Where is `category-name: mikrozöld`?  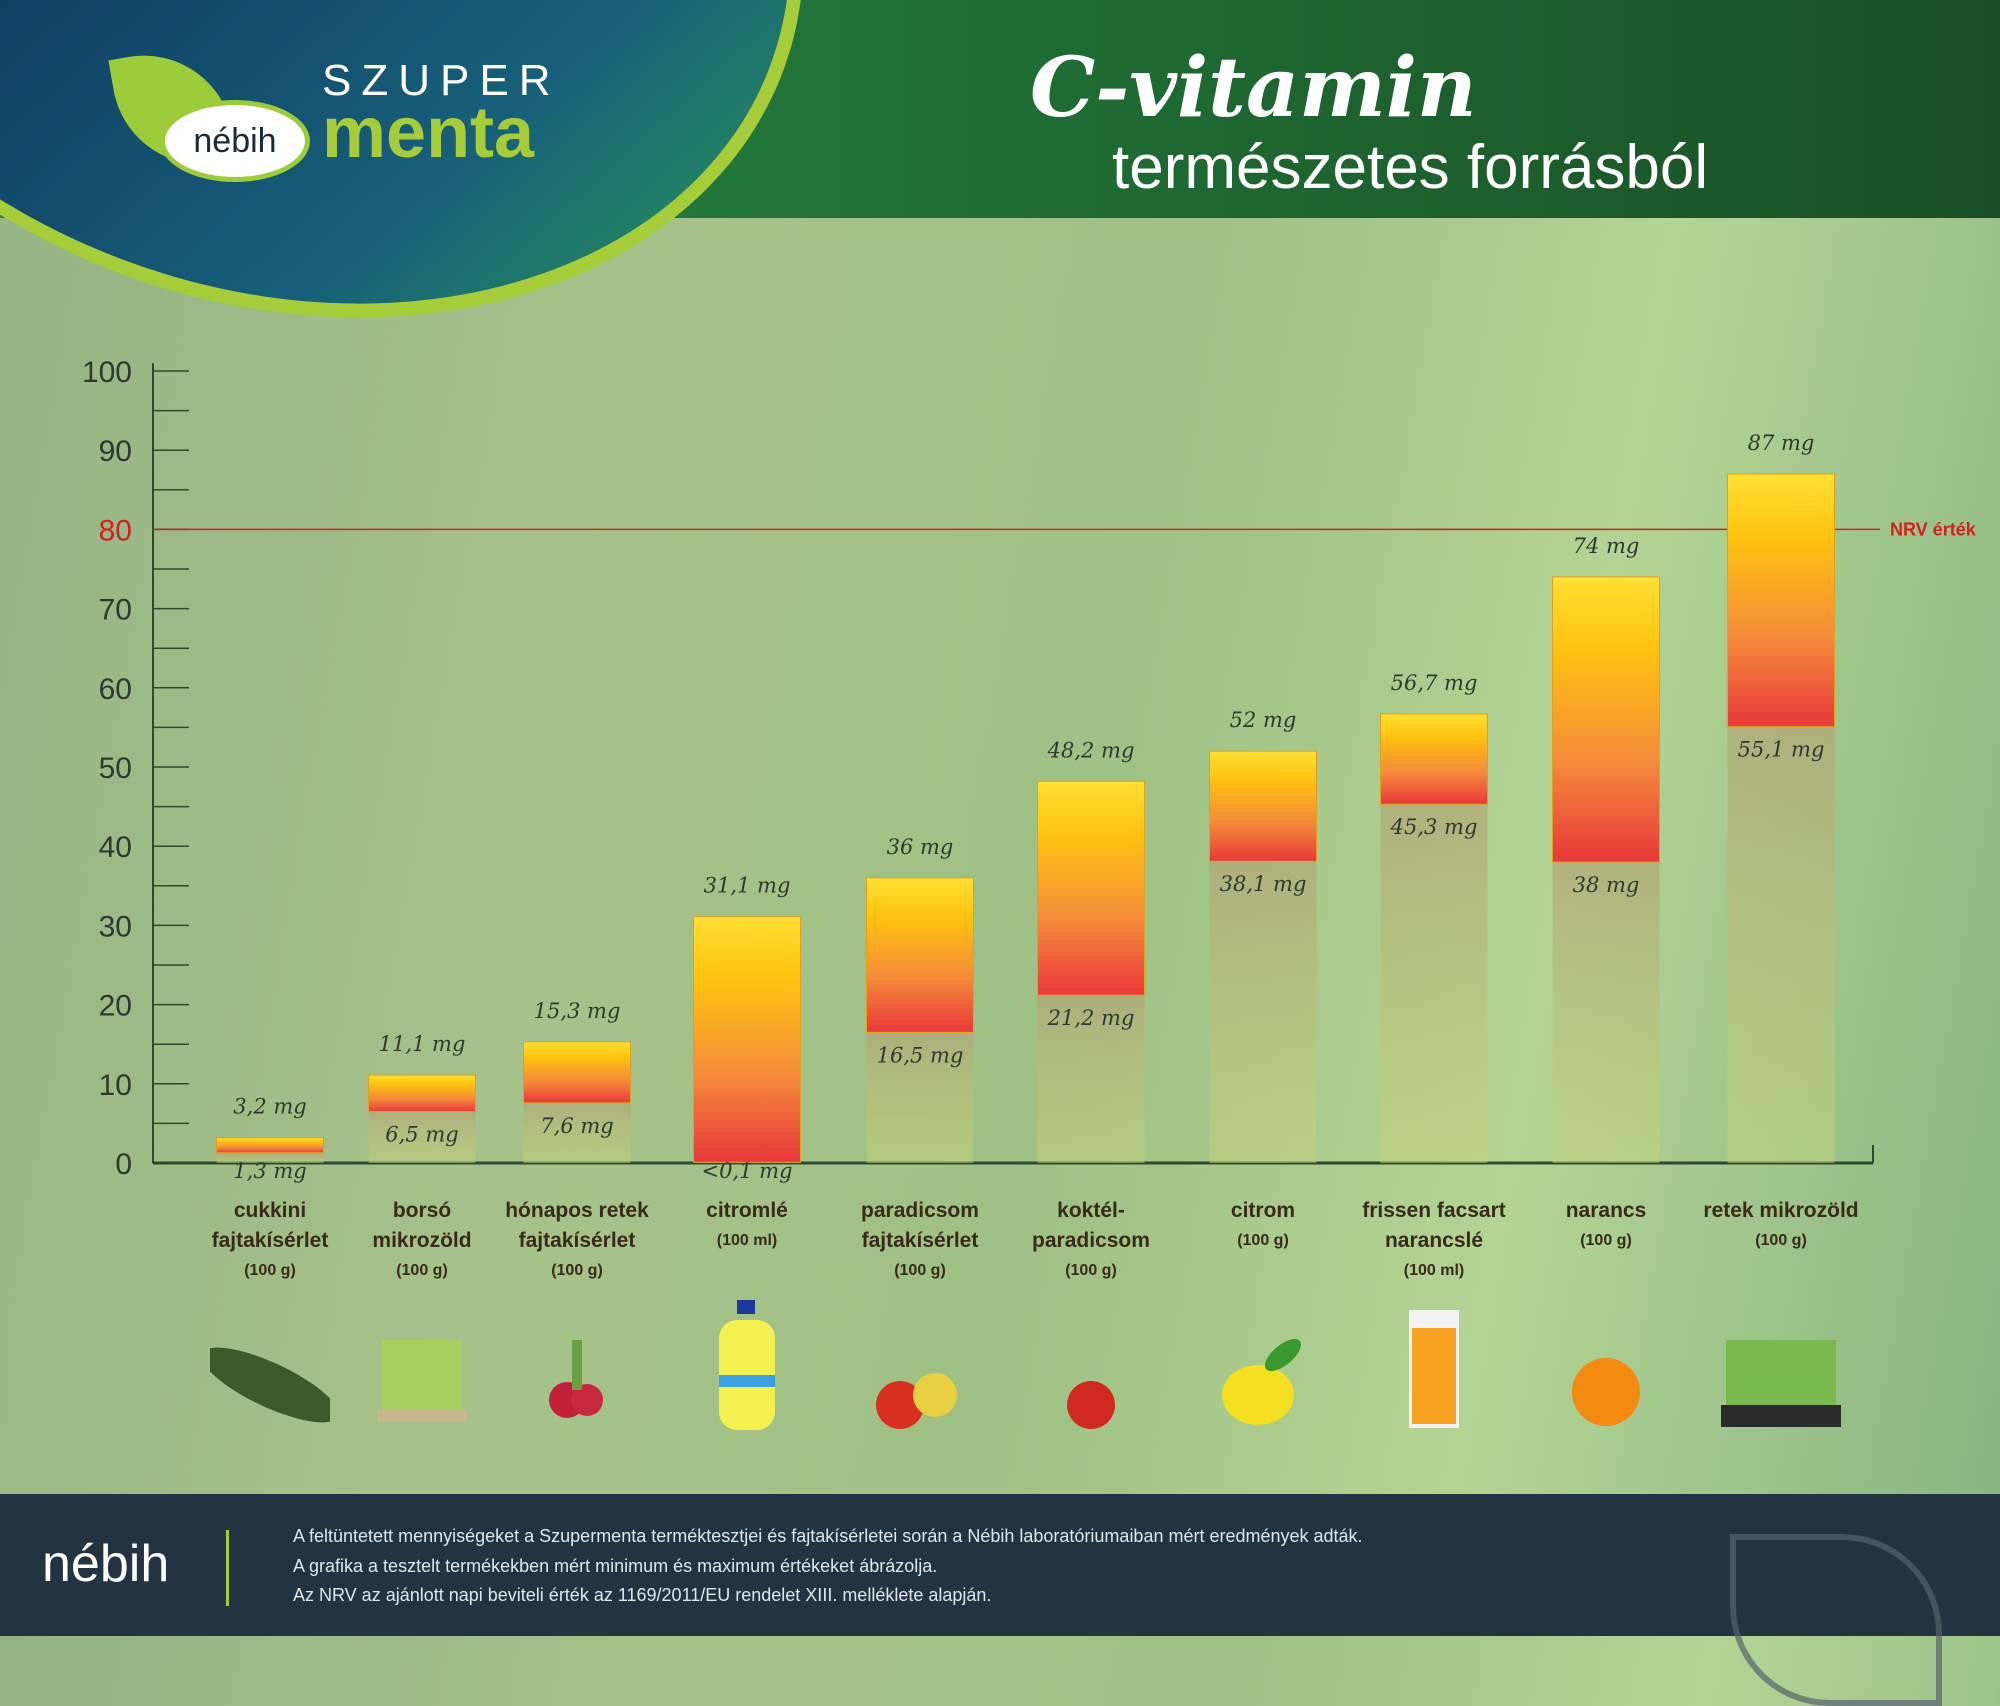
category-name: mikrozöld is located at coordinates (422, 1240).